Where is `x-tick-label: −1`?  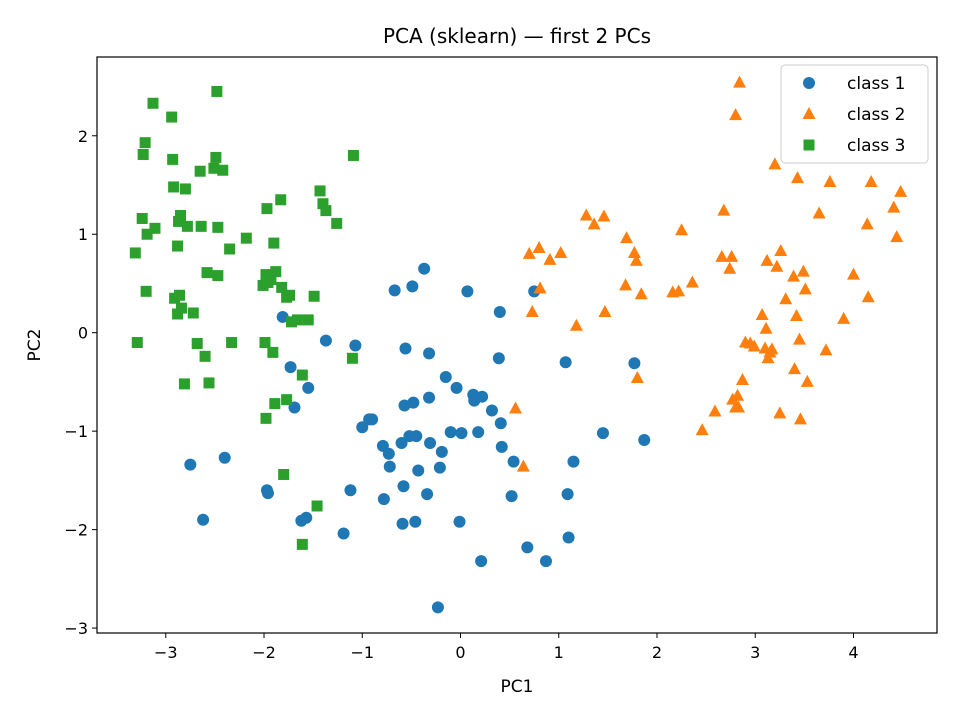 x-tick-label: −1 is located at coordinates (362, 652).